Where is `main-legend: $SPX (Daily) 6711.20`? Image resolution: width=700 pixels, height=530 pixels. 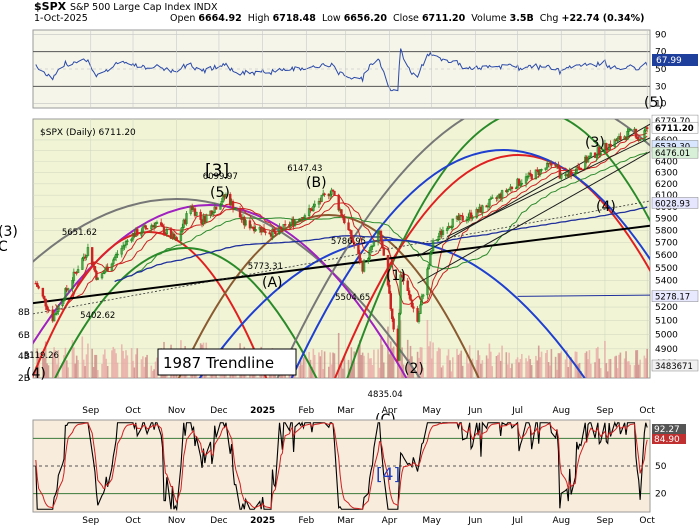
main-legend: $SPX (Daily) 6711.20 is located at coordinates (88, 133).